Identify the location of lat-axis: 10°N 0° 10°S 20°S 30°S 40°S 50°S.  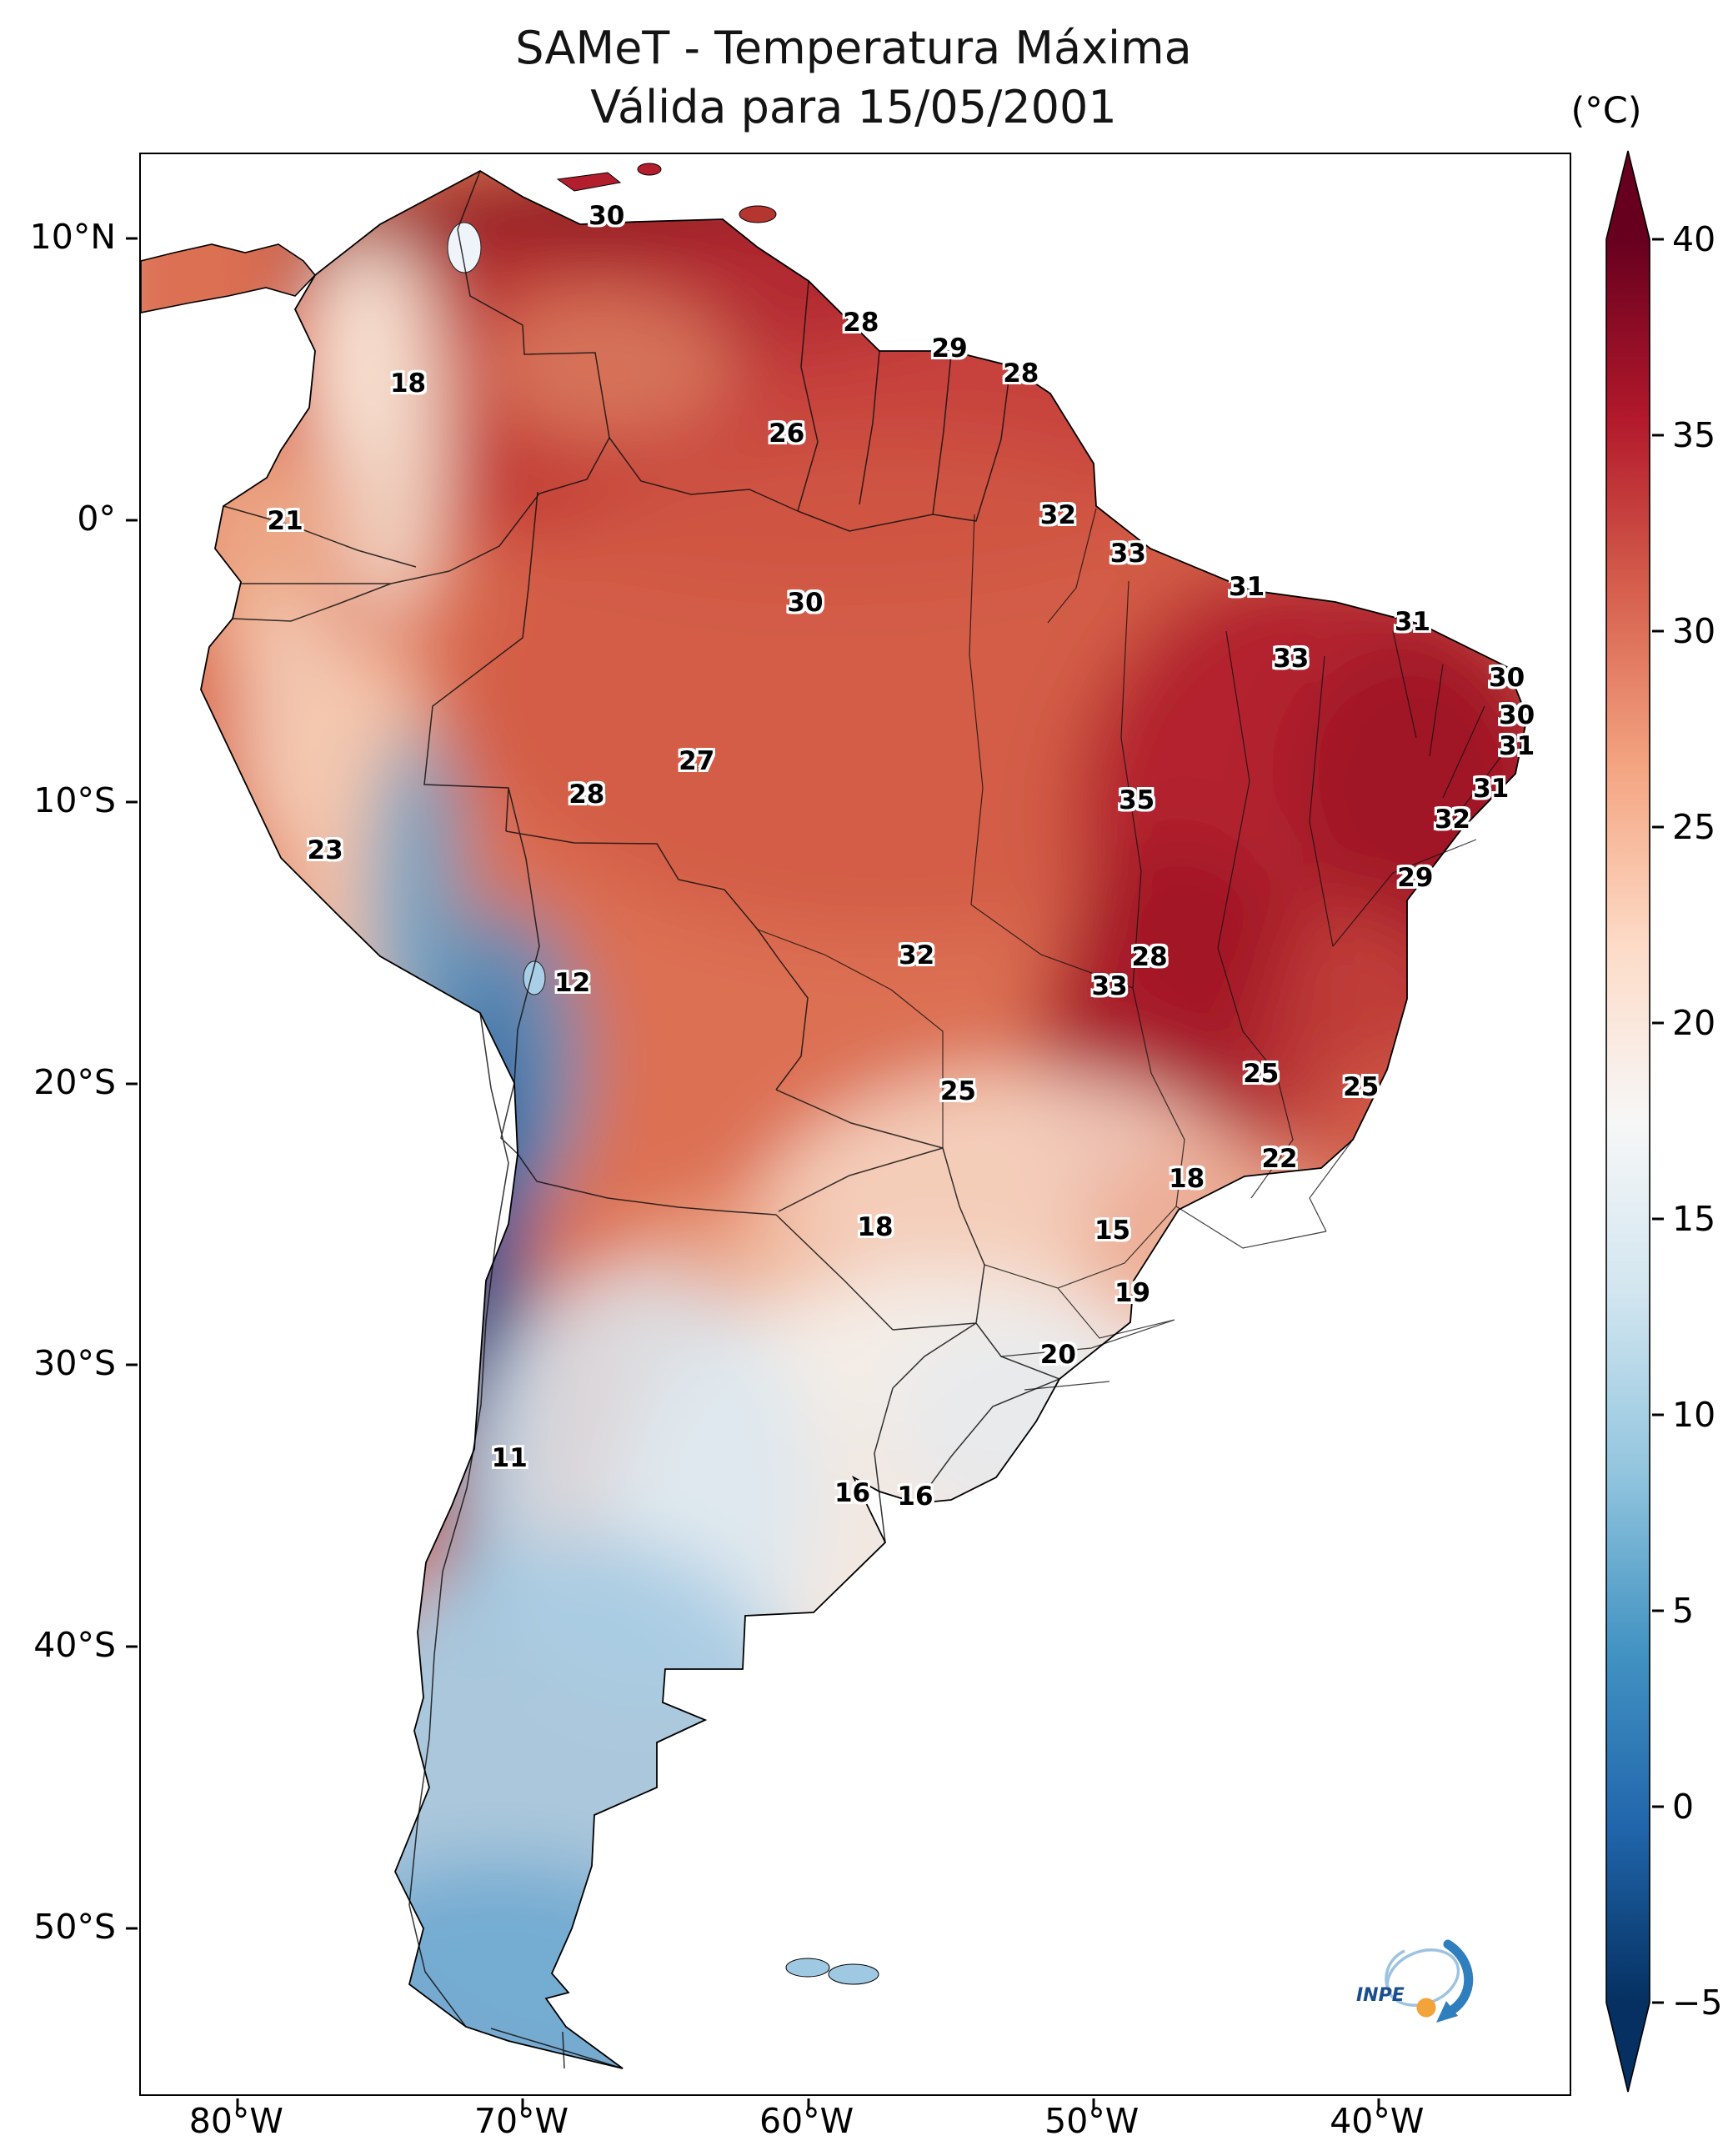
(69, 1123).